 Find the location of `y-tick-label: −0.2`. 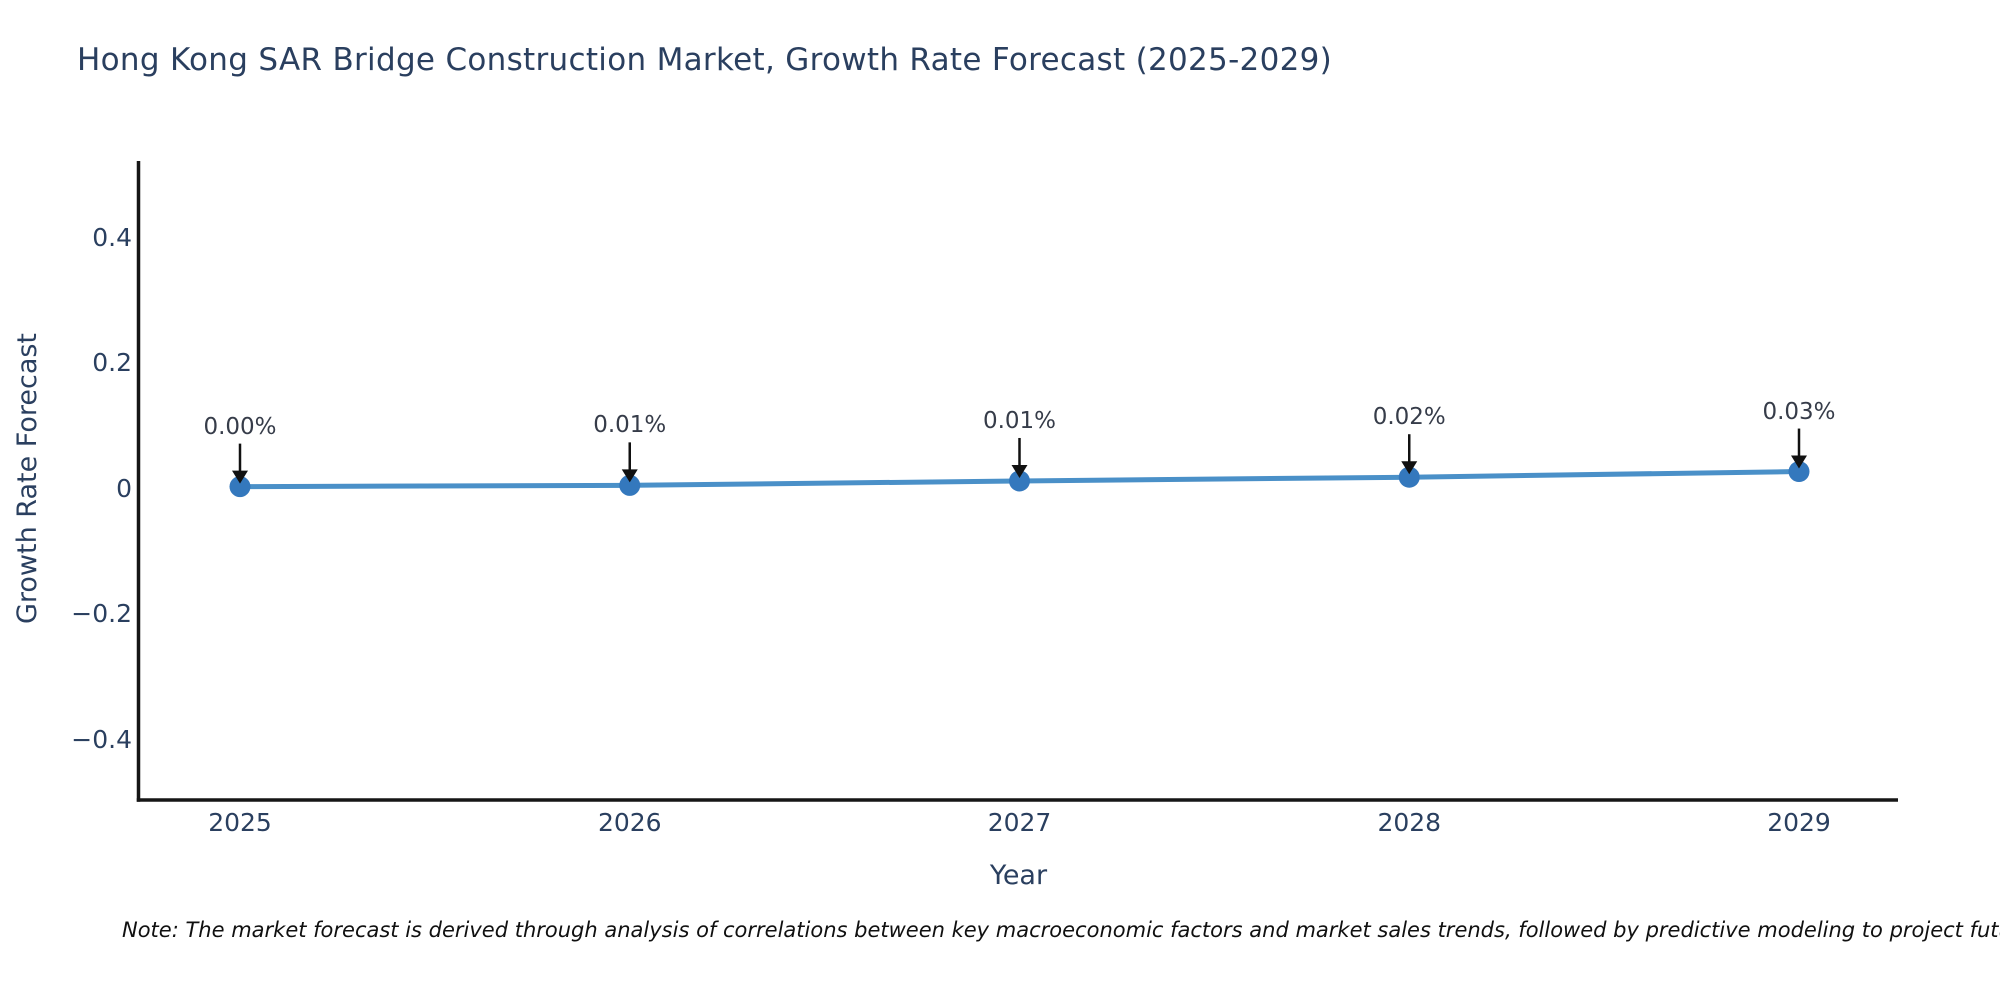

y-tick-label: −0.2 is located at coordinates (101, 613).